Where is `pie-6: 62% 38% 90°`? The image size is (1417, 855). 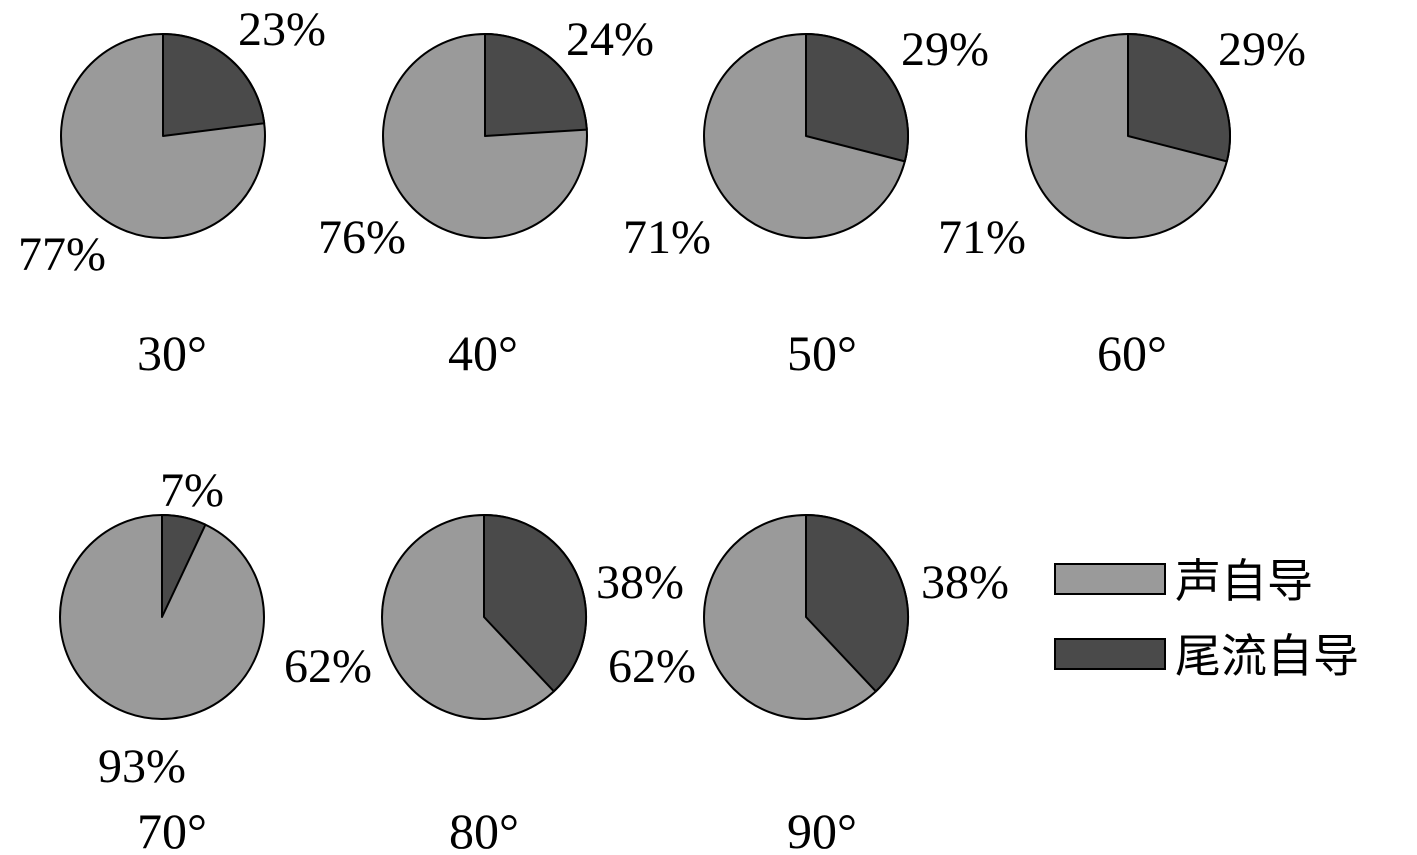
pie-6: 62% 38% 90° is located at coordinates (808, 684).